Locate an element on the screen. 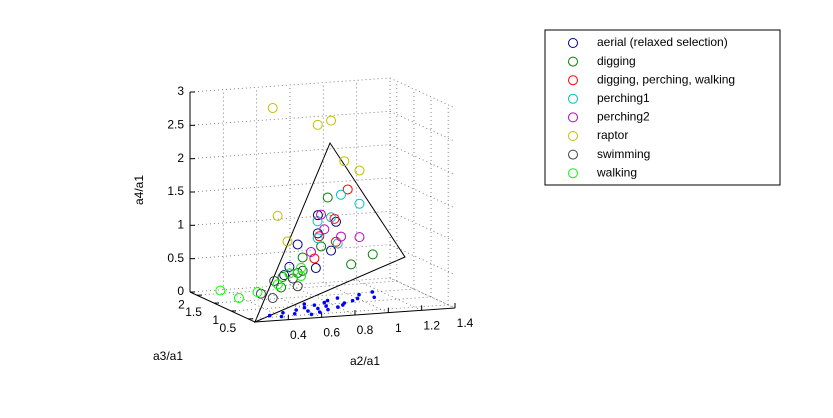  x-axis-label: a2/a1 is located at coordinates (365, 361).